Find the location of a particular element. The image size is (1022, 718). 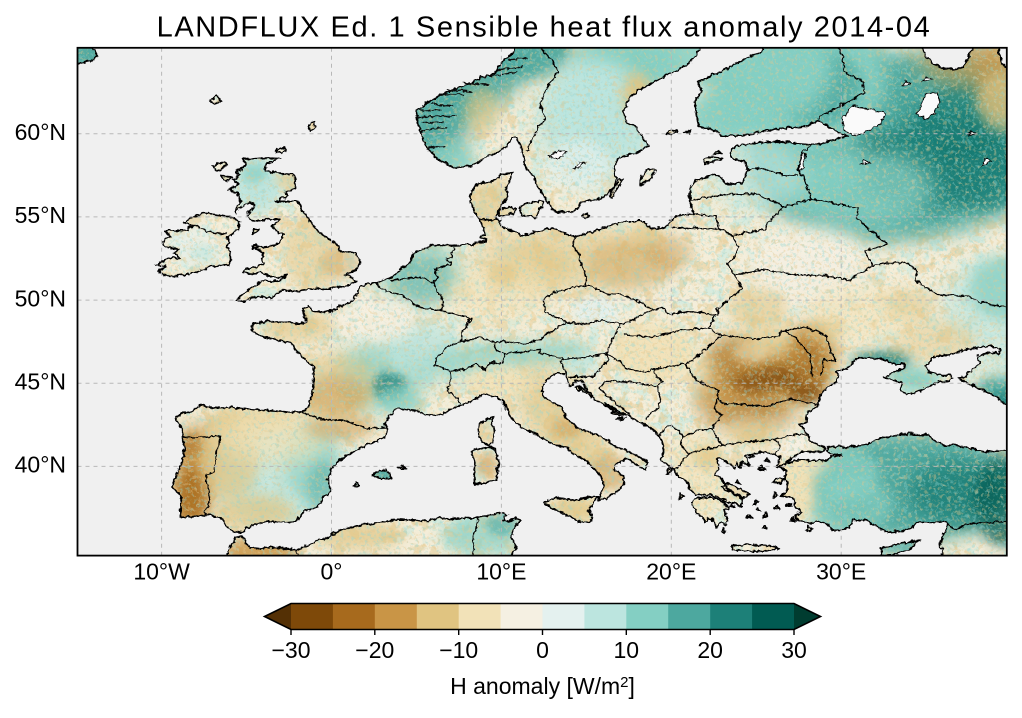

svg-text: H anomaly [W/m2] is located at coordinates (542, 686).